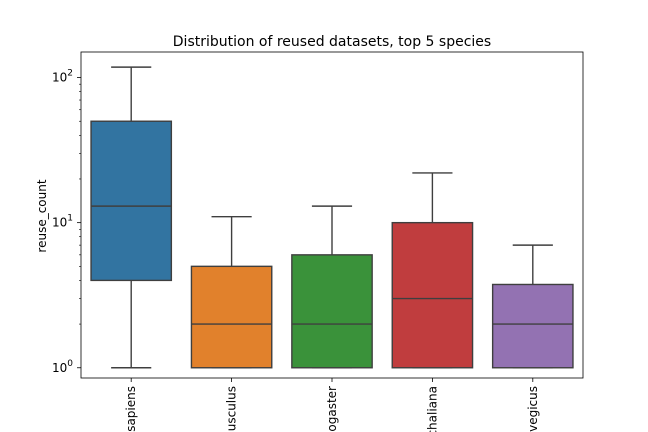 The height and width of the screenshot is (432, 648). What do you see at coordinates (232, 408) in the screenshot?
I see `x-tick-label: usculus` at bounding box center [232, 408].